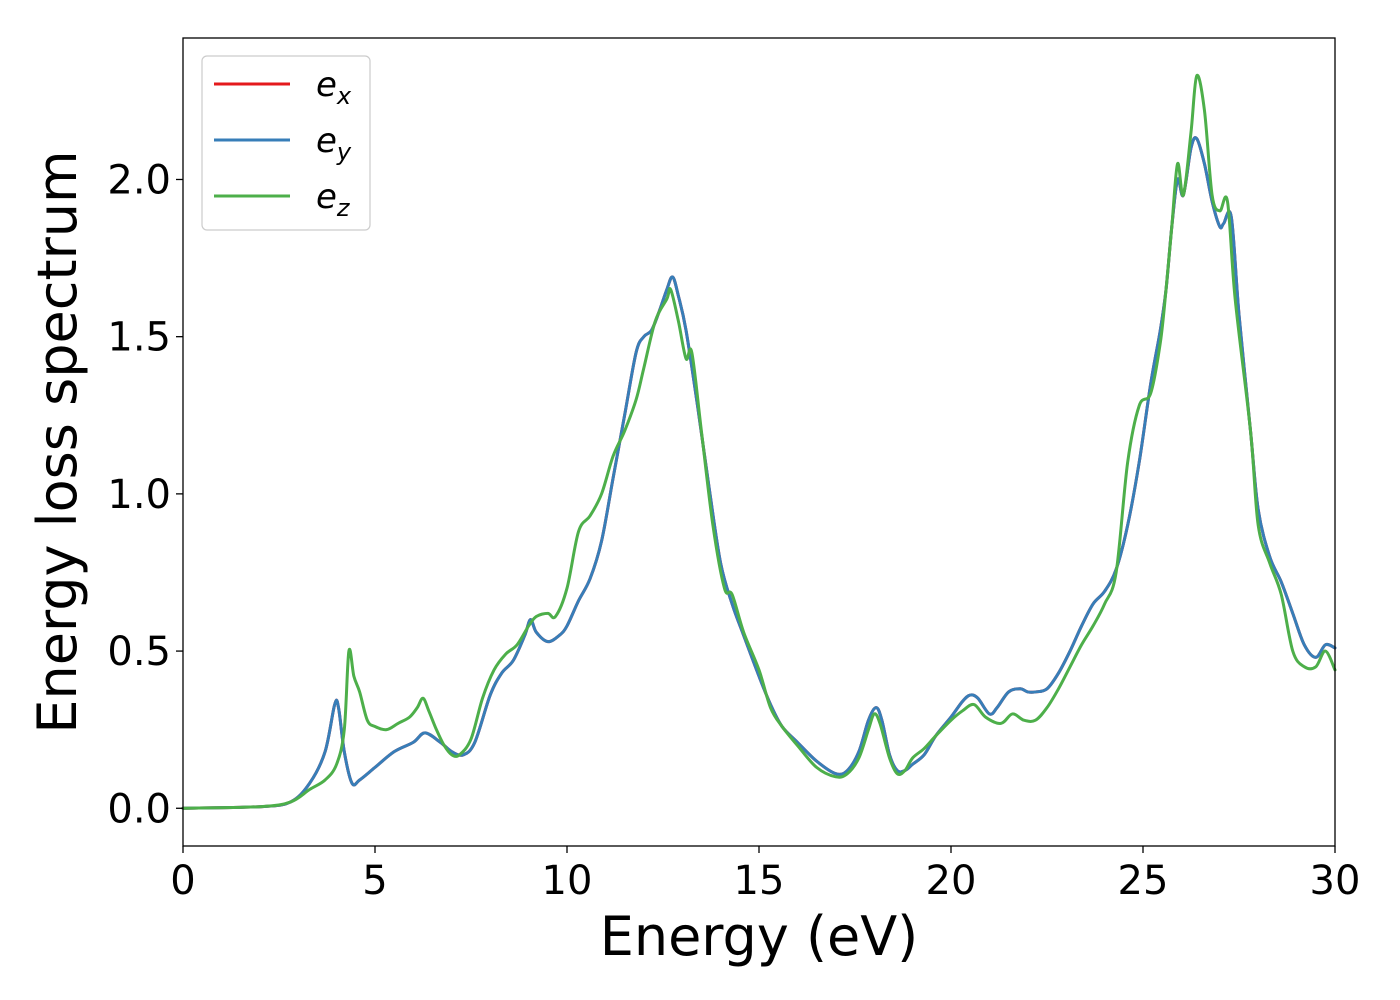  Describe the element at coordinates (334, 87) in the screenshot. I see `legend-label-x: ex` at that location.